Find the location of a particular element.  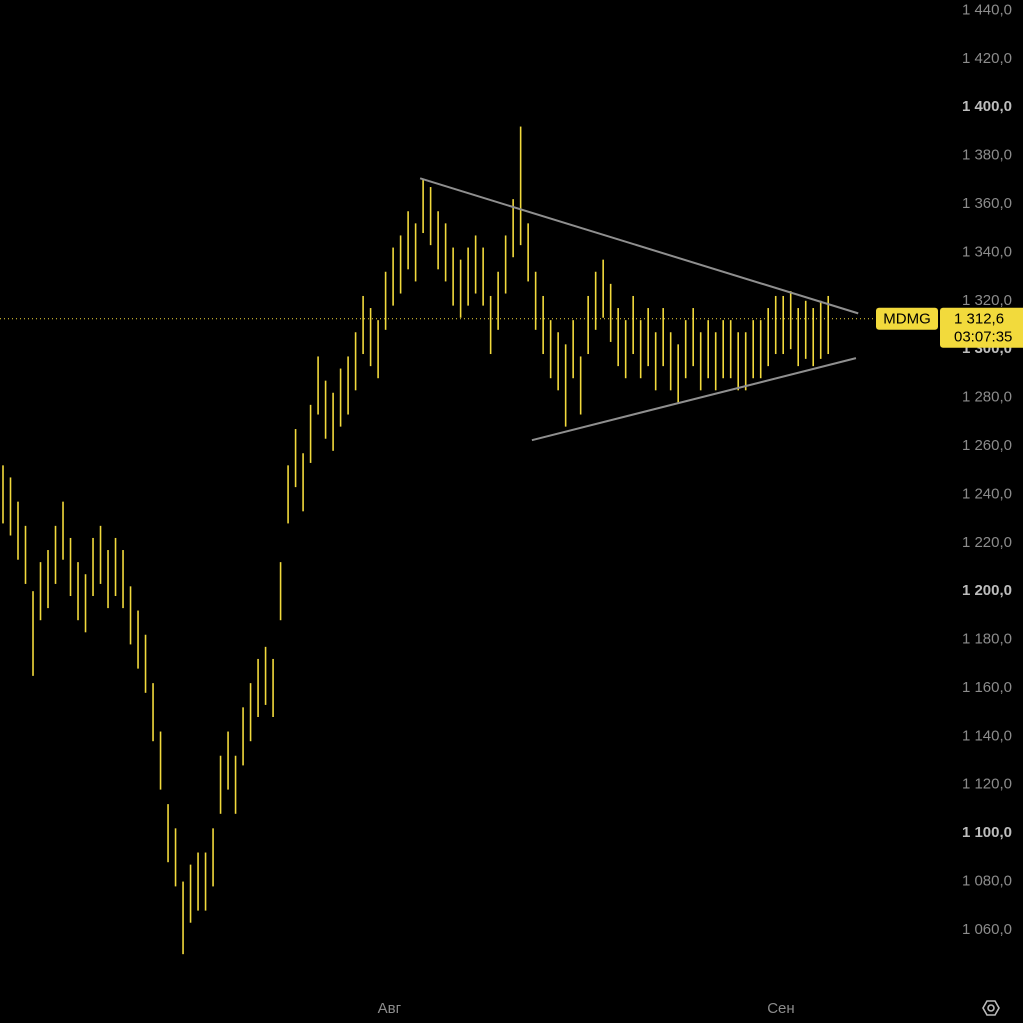

y-tick-label: 1 360,0 is located at coordinates (987, 203).